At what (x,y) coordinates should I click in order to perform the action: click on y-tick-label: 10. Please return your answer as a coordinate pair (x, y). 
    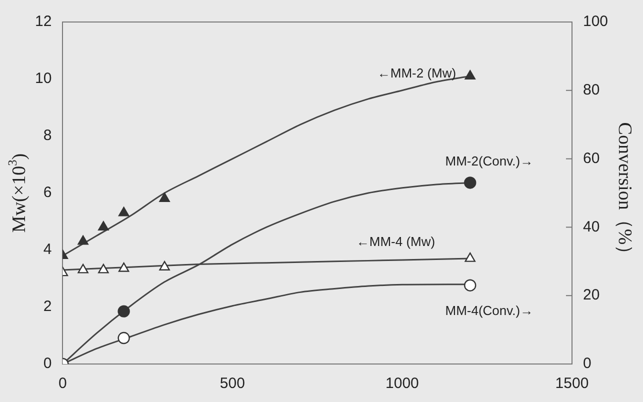
    Looking at the image, I should click on (43, 79).